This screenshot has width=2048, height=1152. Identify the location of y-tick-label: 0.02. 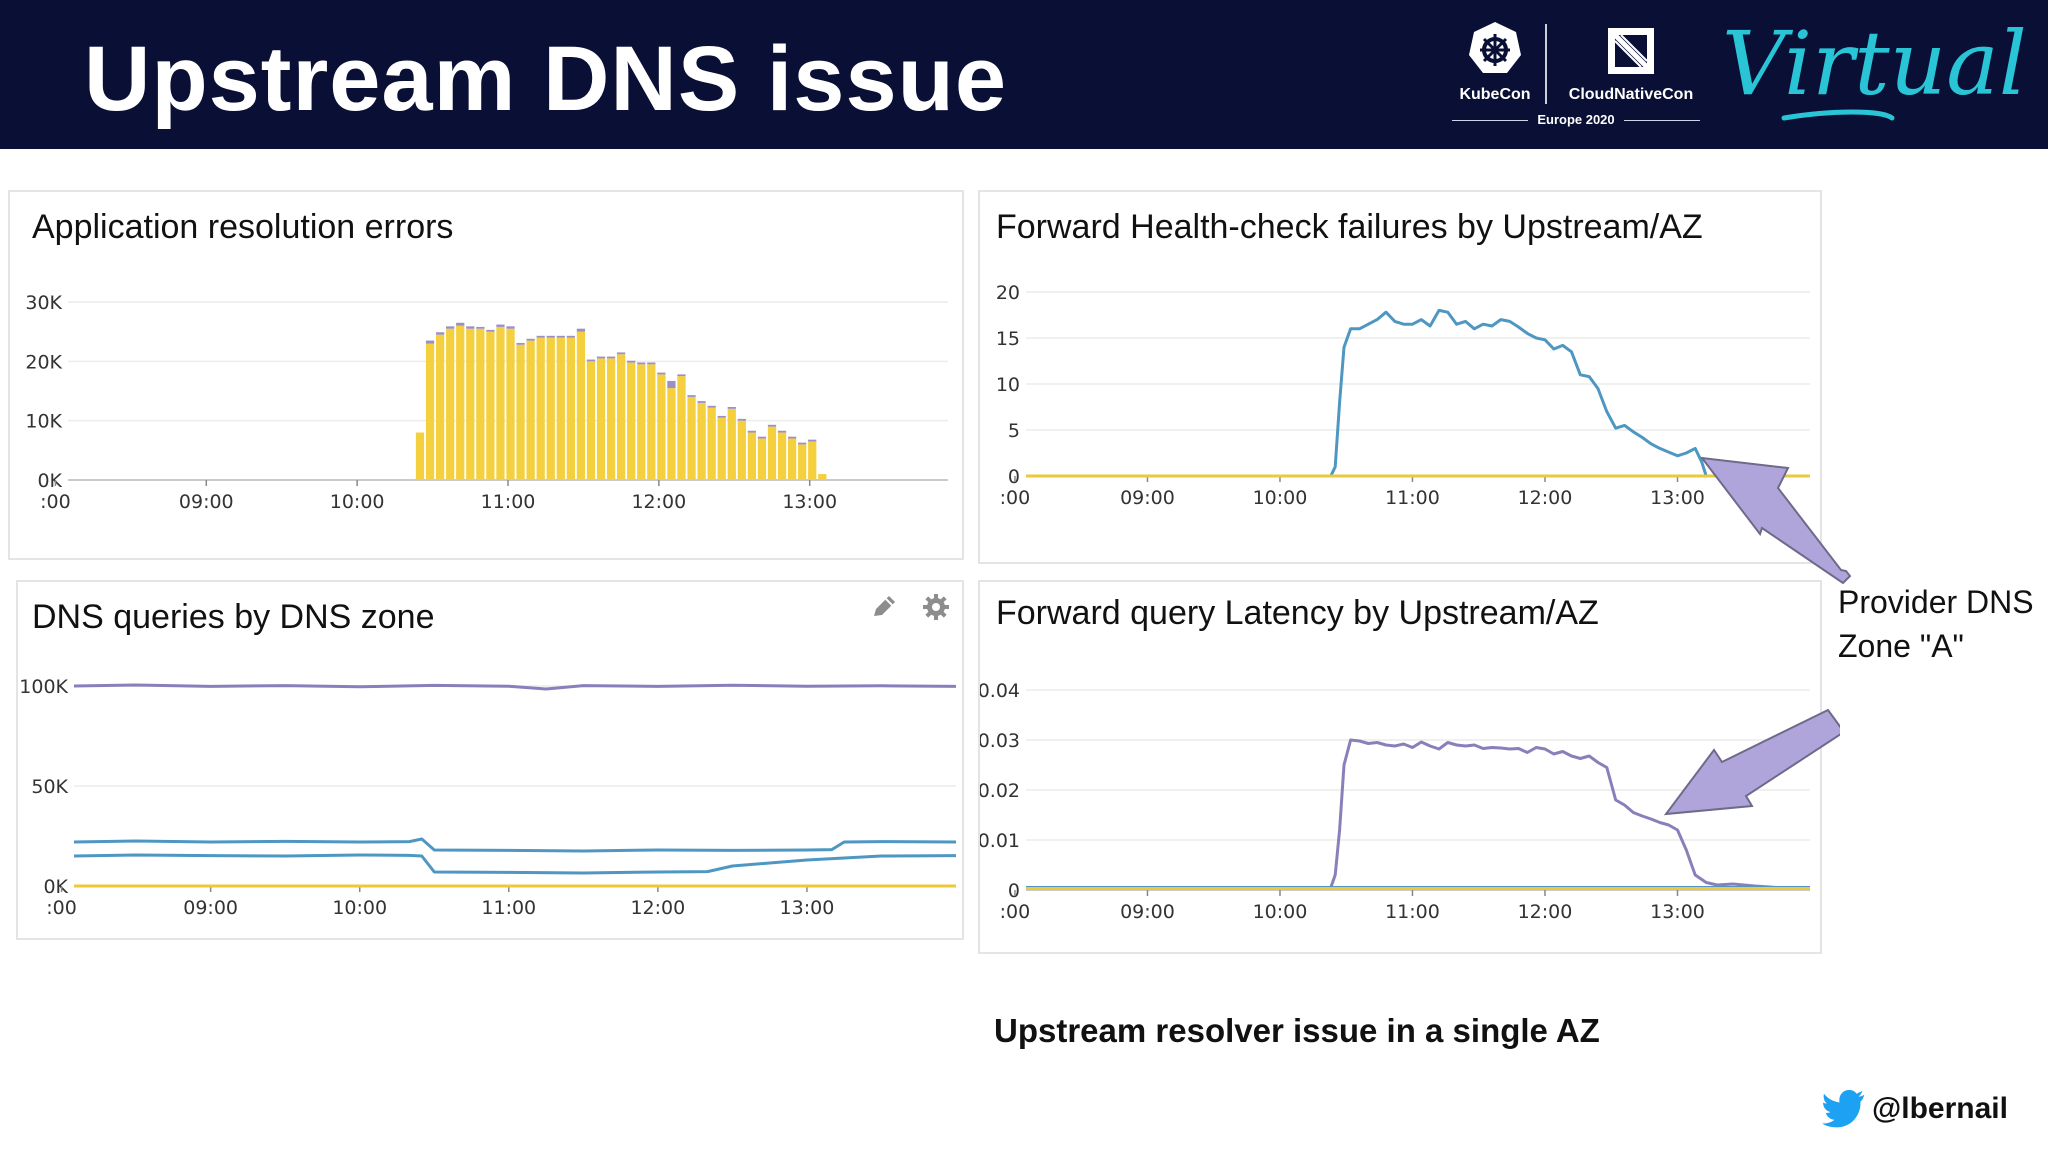
(1000, 791).